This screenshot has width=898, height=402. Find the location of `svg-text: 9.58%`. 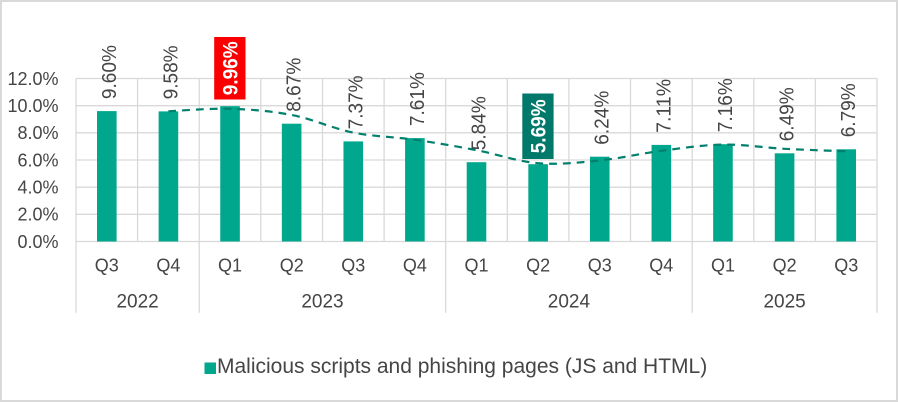

svg-text: 9.58% is located at coordinates (171, 72).